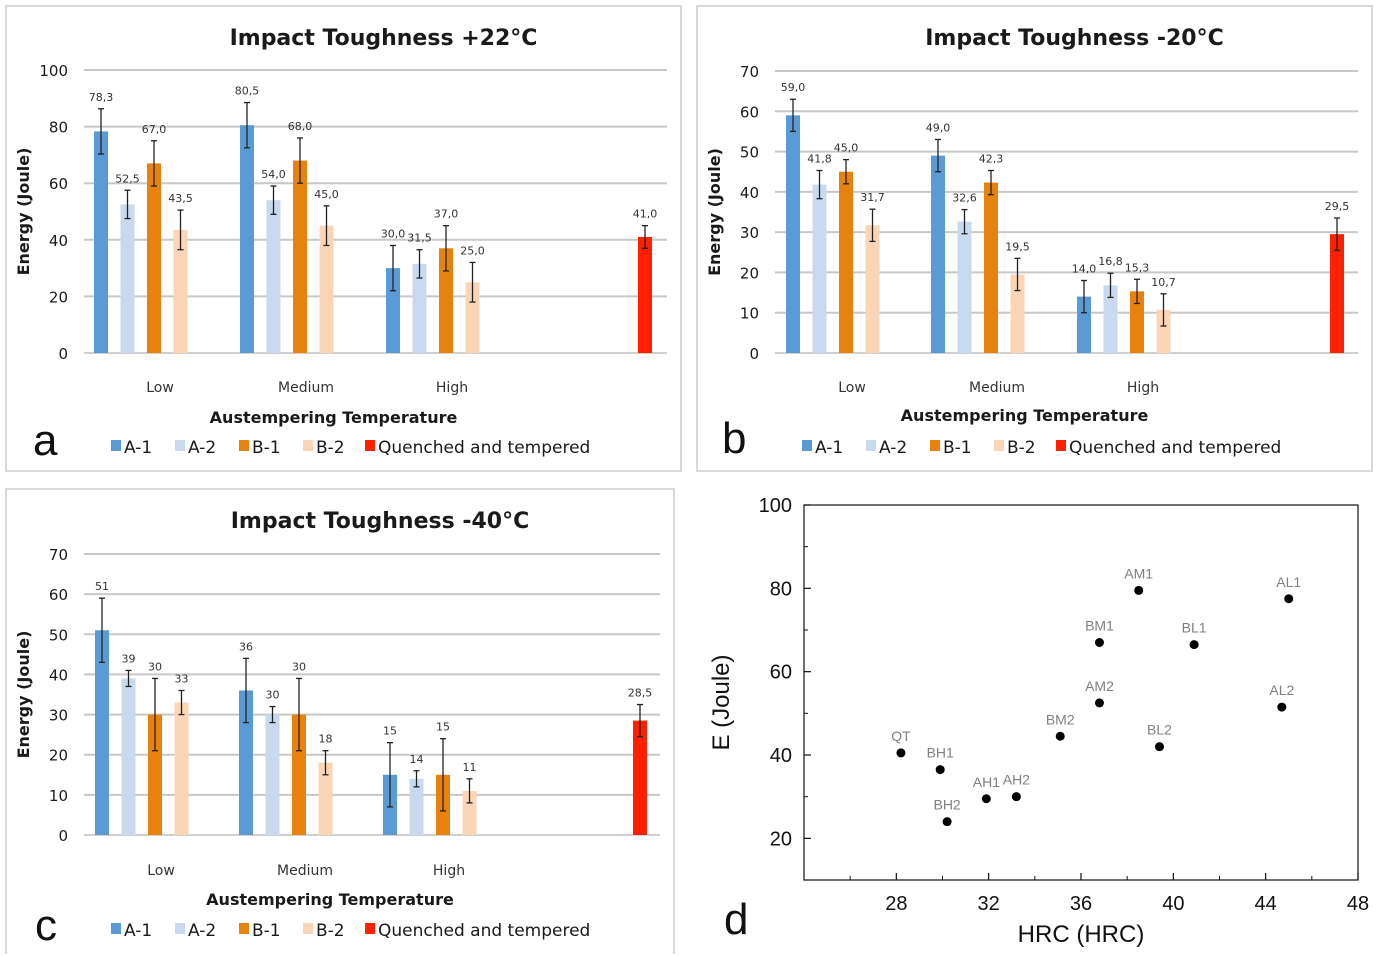 This screenshot has width=1381, height=956. I want to click on data-label: 10,7, so click(1163, 282).